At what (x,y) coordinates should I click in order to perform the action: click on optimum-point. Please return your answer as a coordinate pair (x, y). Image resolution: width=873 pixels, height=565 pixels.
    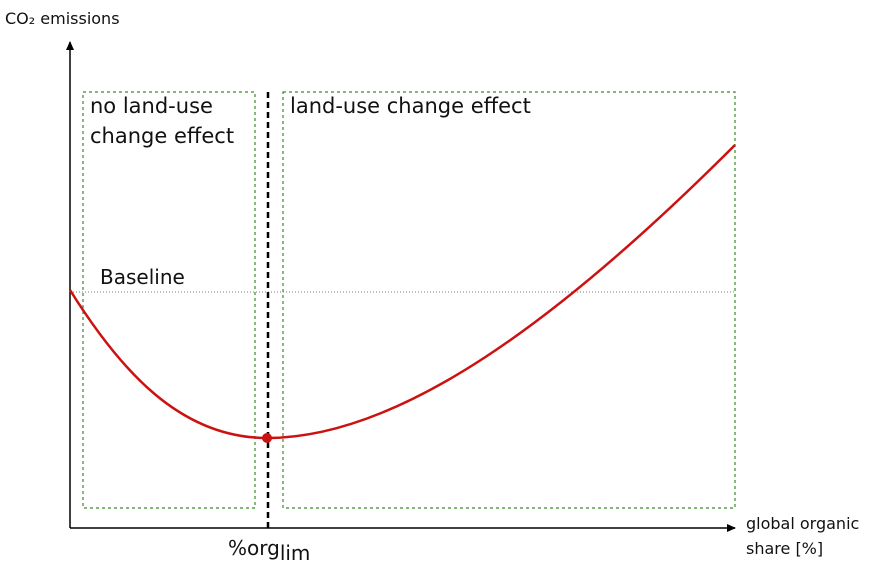
    Looking at the image, I should click on (267, 438).